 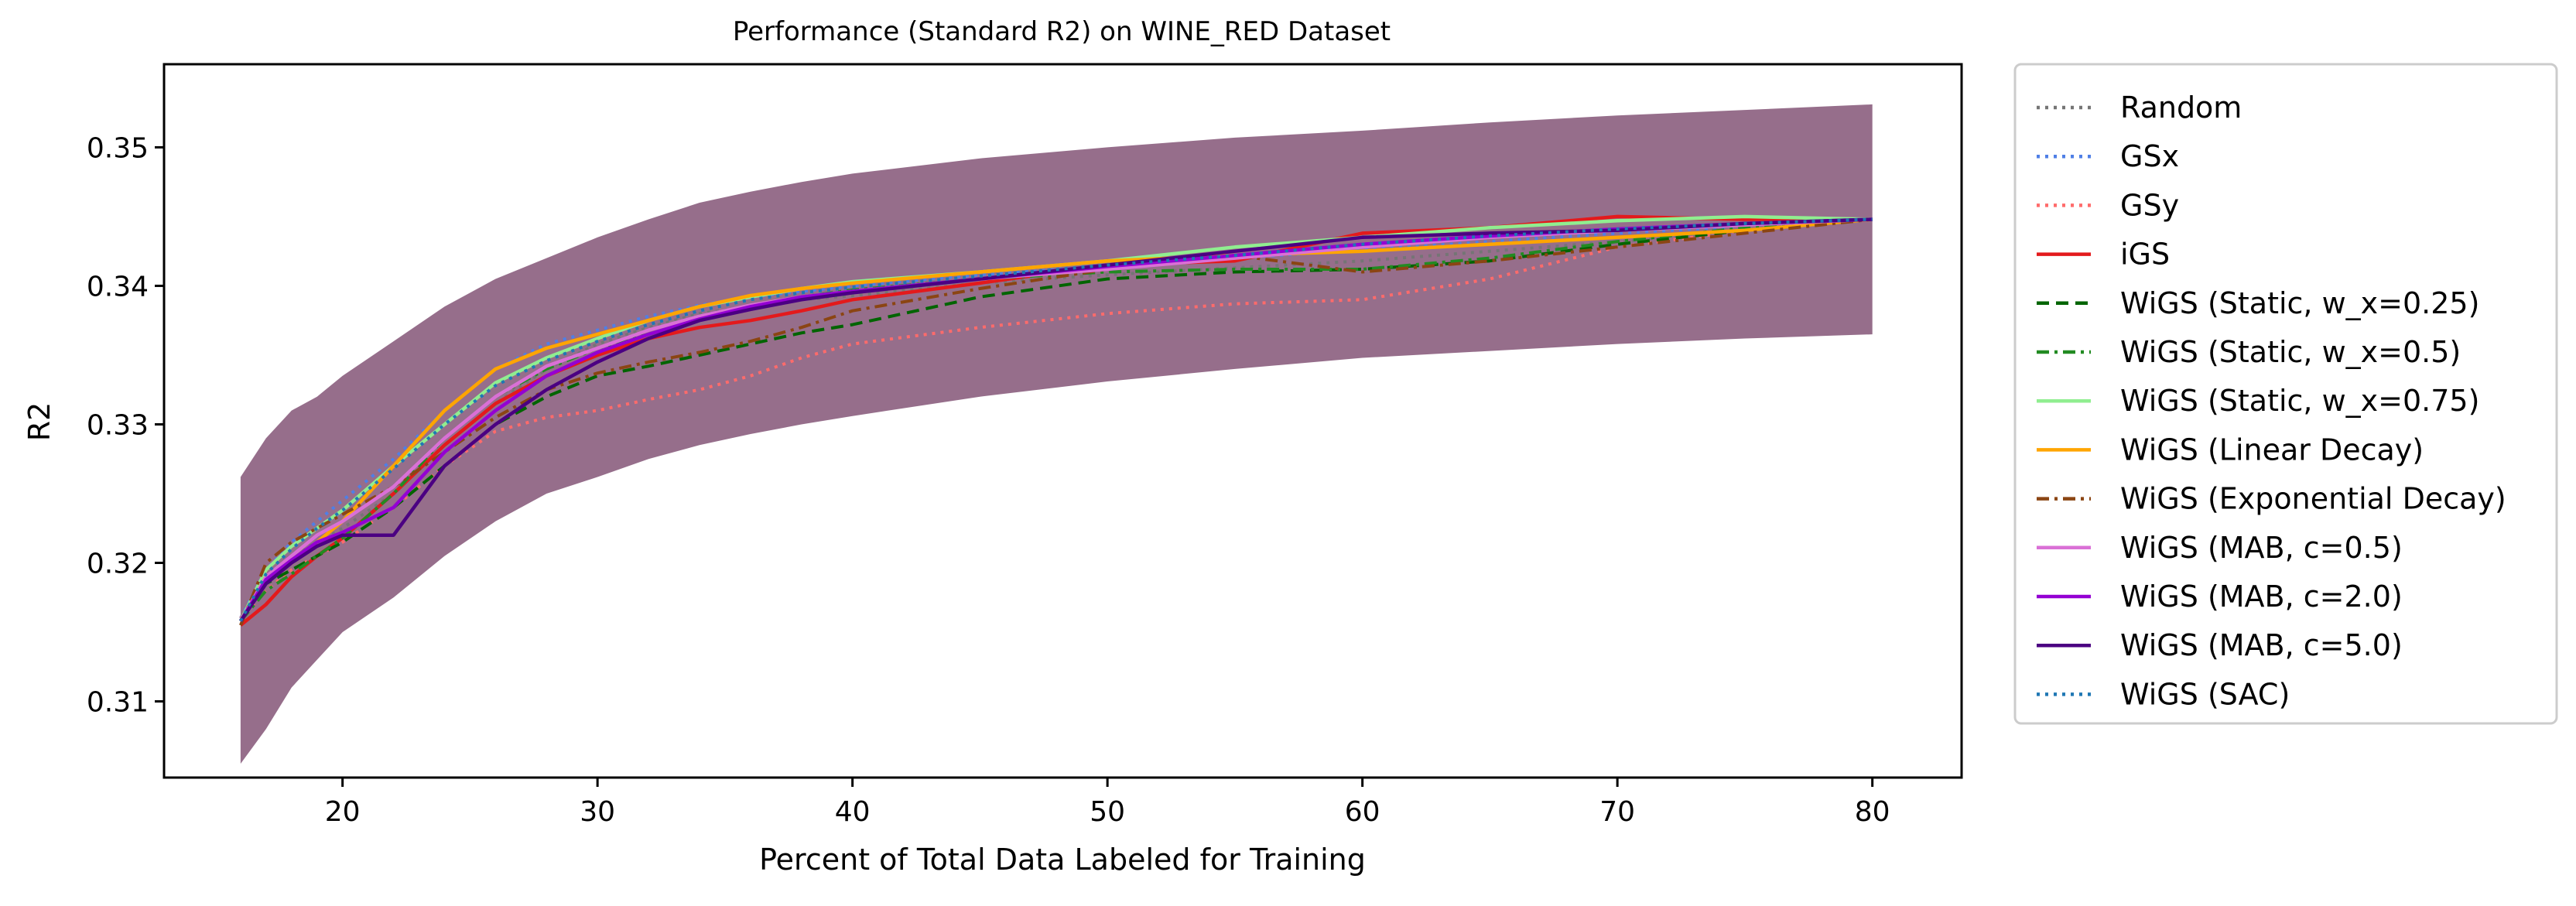 What do you see at coordinates (2272, 449) in the screenshot?
I see `legend-label: WiGS (Linear Decay)` at bounding box center [2272, 449].